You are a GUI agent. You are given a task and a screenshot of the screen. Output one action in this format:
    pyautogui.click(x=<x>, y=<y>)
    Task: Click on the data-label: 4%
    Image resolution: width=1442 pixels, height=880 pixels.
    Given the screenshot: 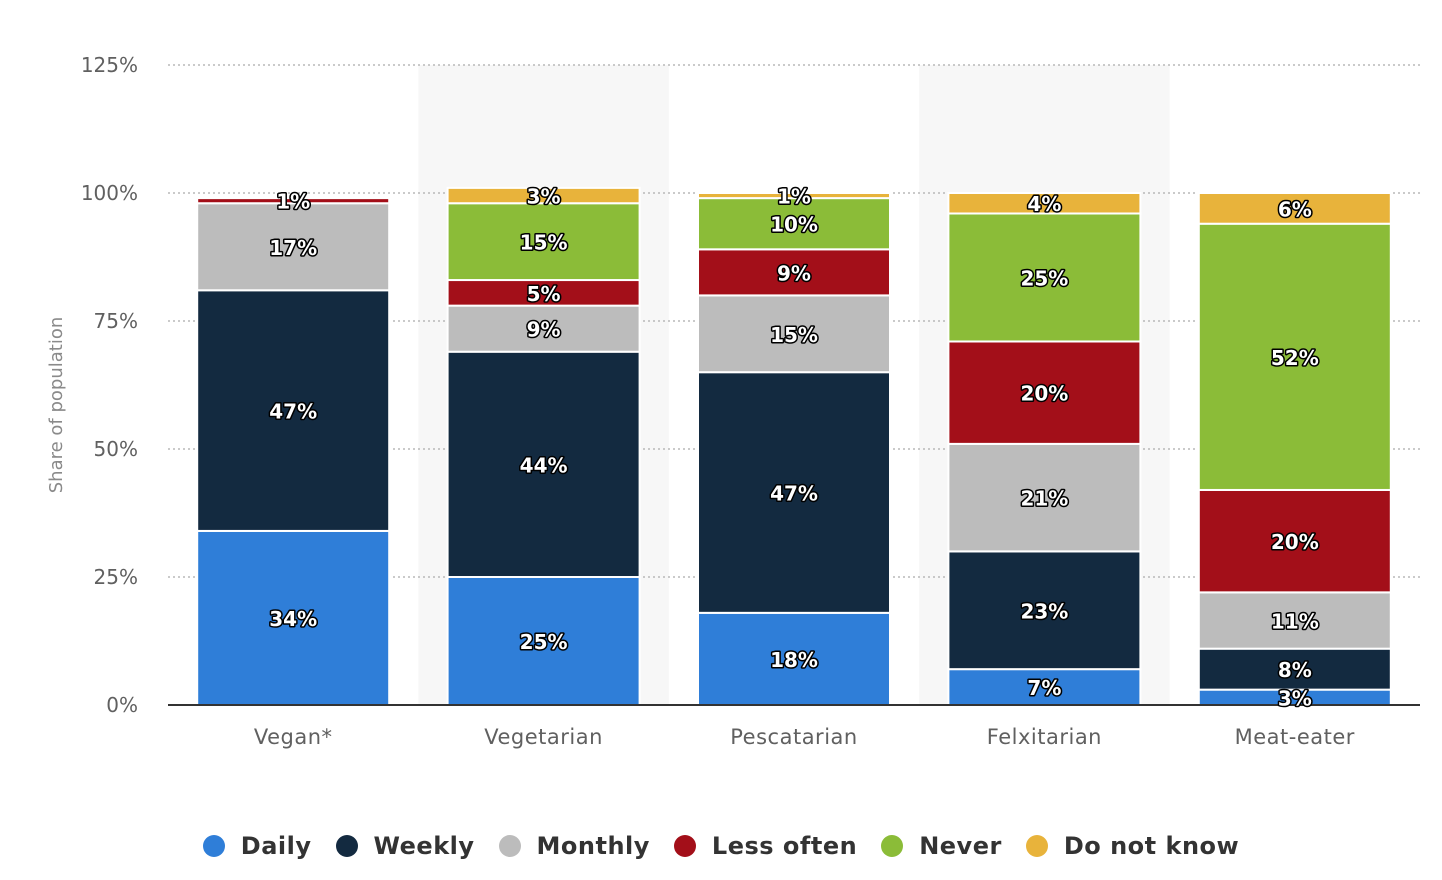 What is the action you would take?
    pyautogui.click(x=1044, y=204)
    